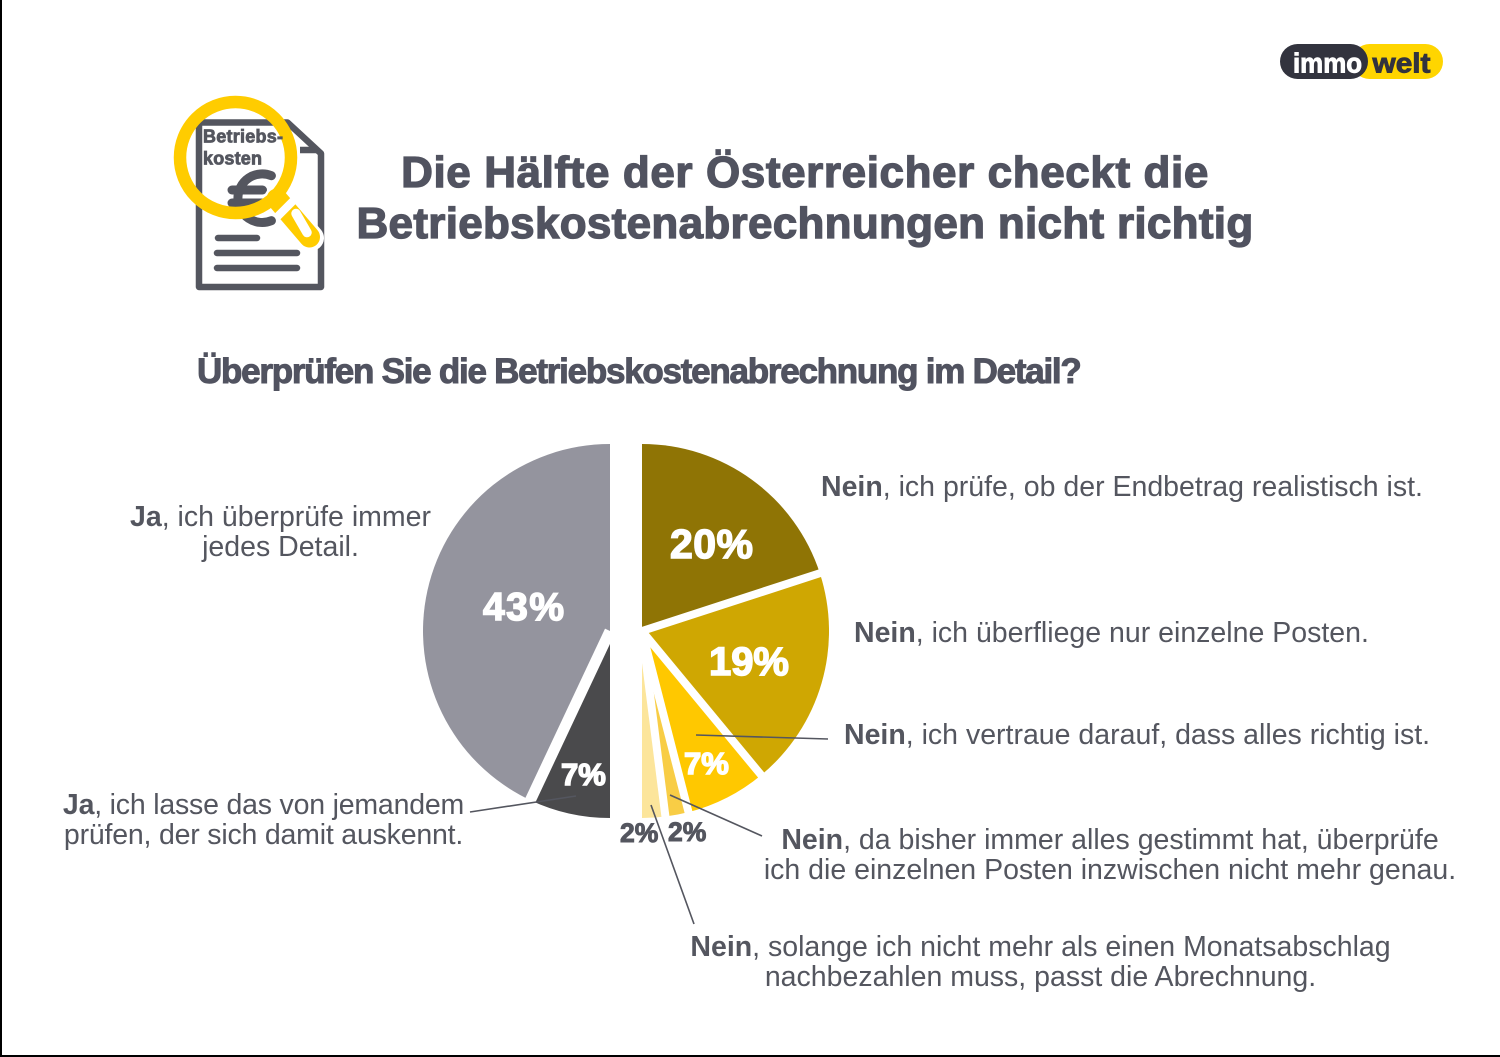 The width and height of the screenshot is (1500, 1057). I want to click on svg-text: 43%, so click(523, 607).